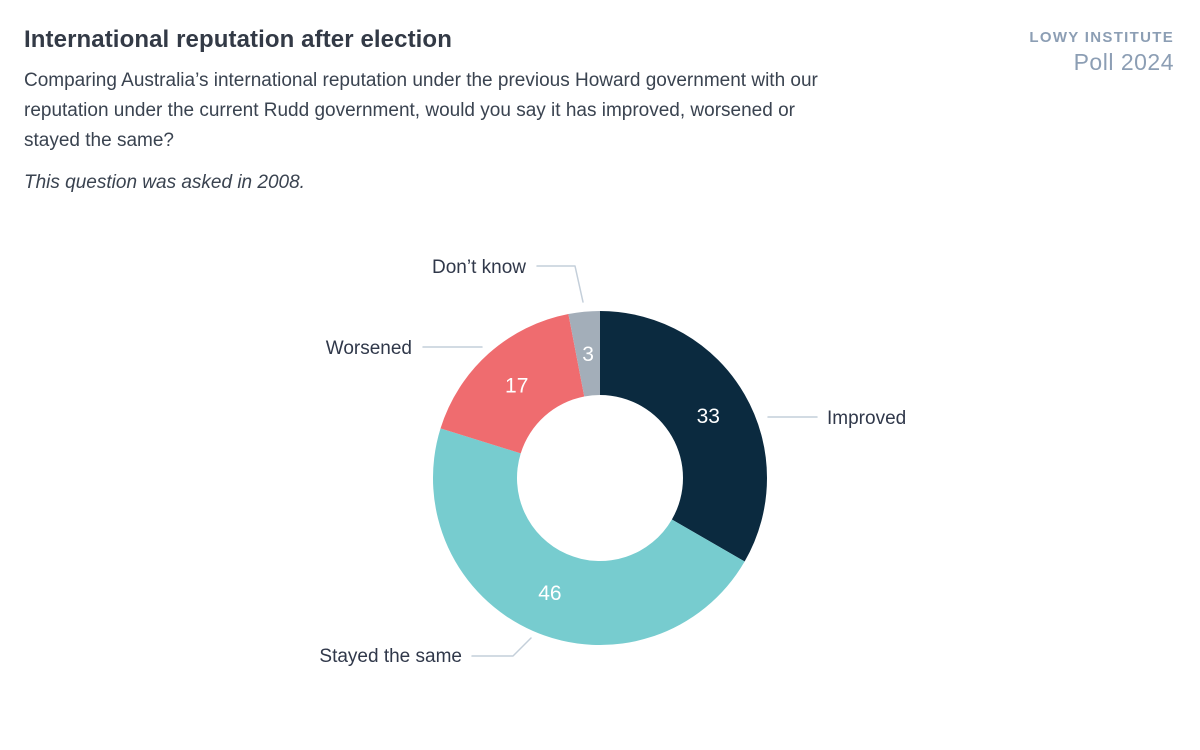 This screenshot has width=1200, height=750. Describe the element at coordinates (390, 656) in the screenshot. I see `category-label-stayed-the-same: Stayed the same` at that location.